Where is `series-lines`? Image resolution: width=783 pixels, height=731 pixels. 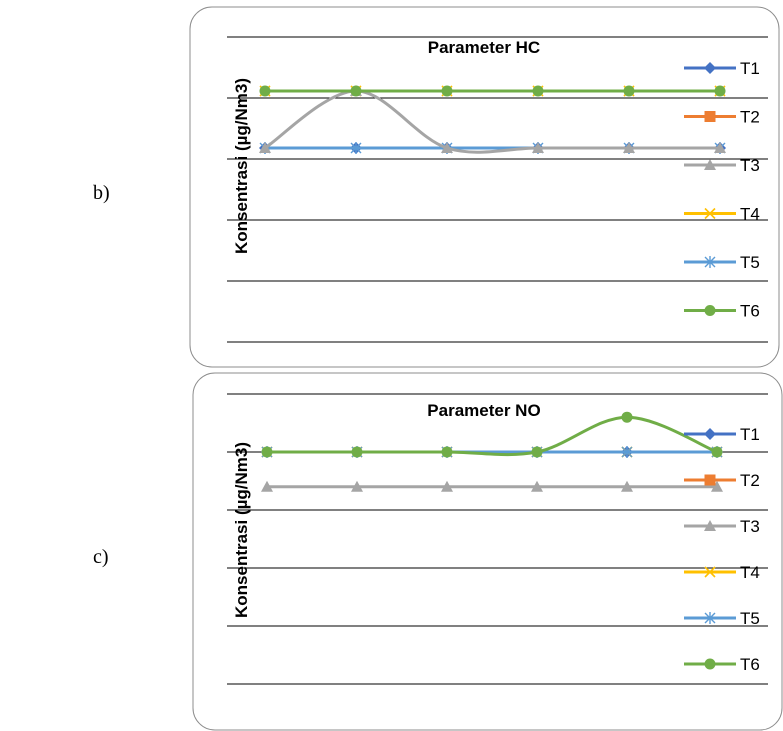 series-lines is located at coordinates (492, 451).